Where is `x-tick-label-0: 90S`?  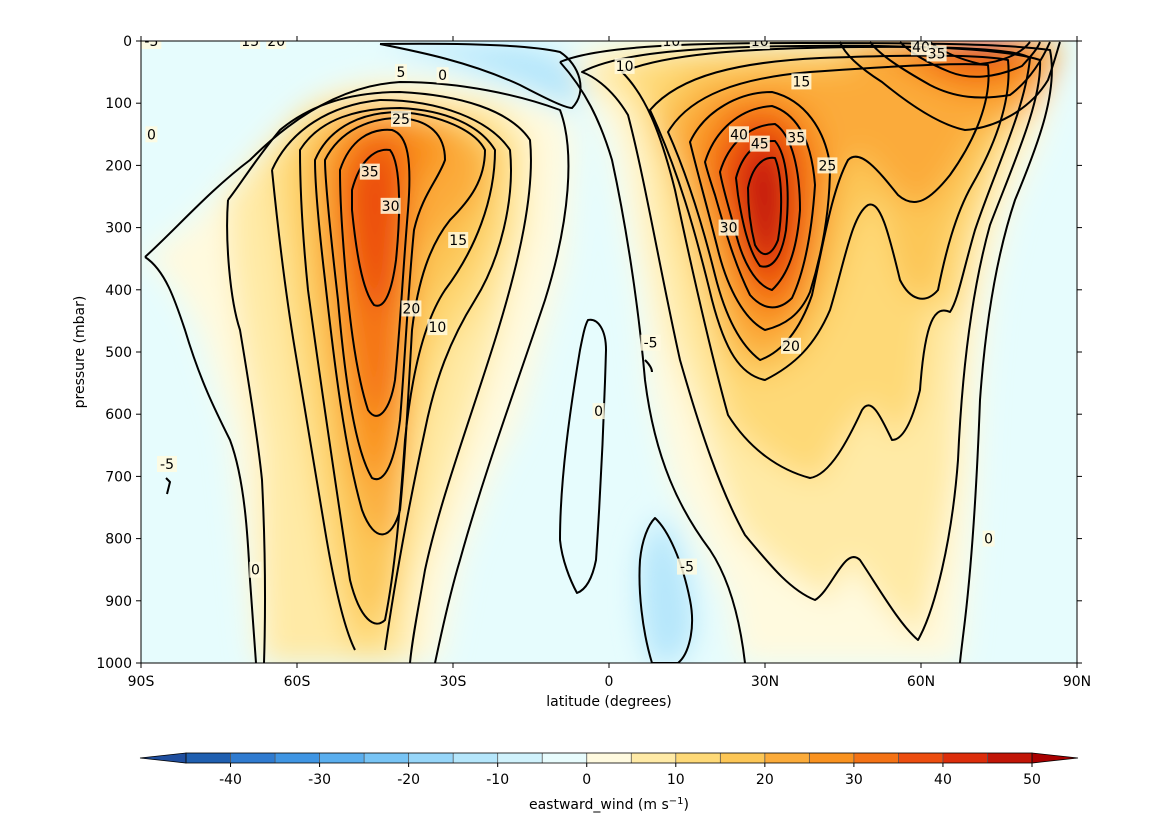 x-tick-label-0: 90S is located at coordinates (141, 682).